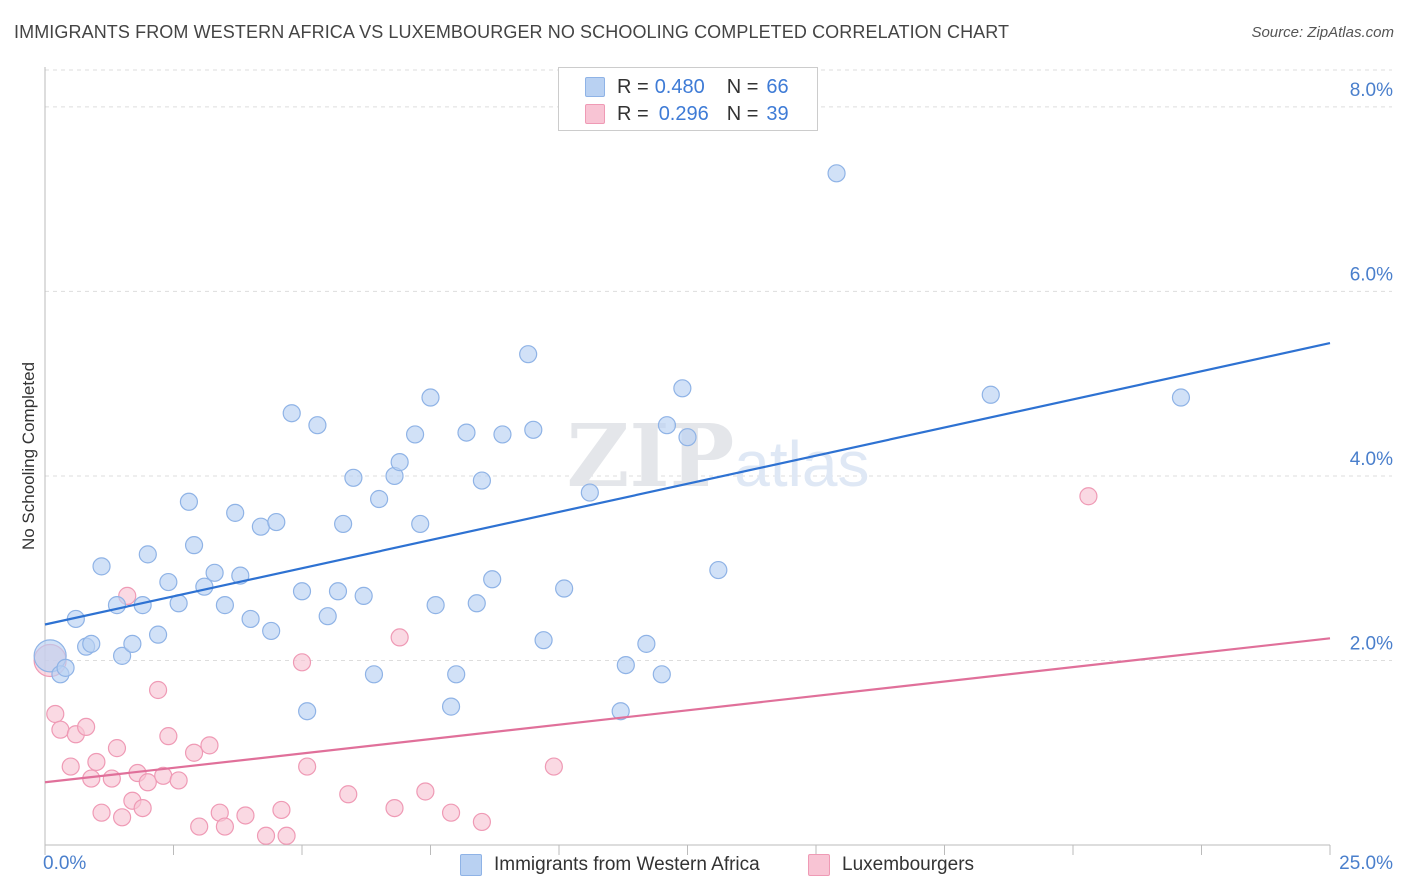 This screenshot has width=1406, height=892. I want to click on y-tick-label: 2.0%, so click(1371, 643).